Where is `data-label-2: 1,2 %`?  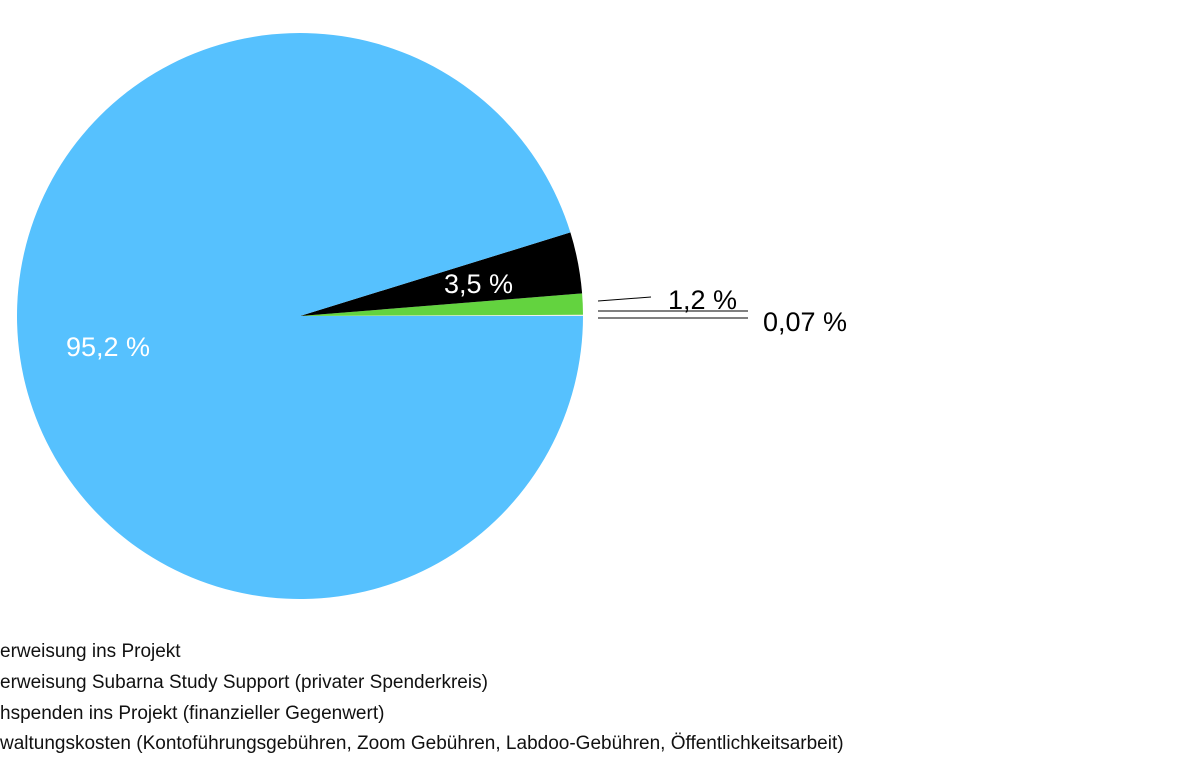 data-label-2: 1,2 % is located at coordinates (702, 300).